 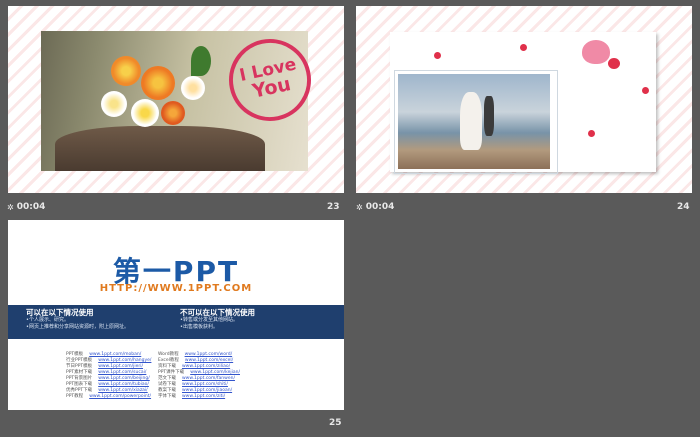 What do you see at coordinates (201, 61) in the screenshot?
I see `leaf` at bounding box center [201, 61].